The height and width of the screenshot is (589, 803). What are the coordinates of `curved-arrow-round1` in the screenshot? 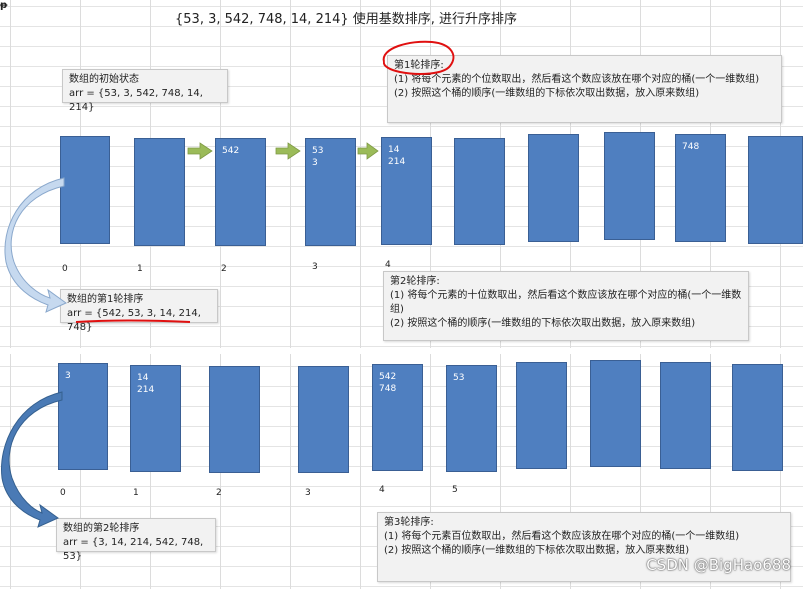 It's located at (35, 245).